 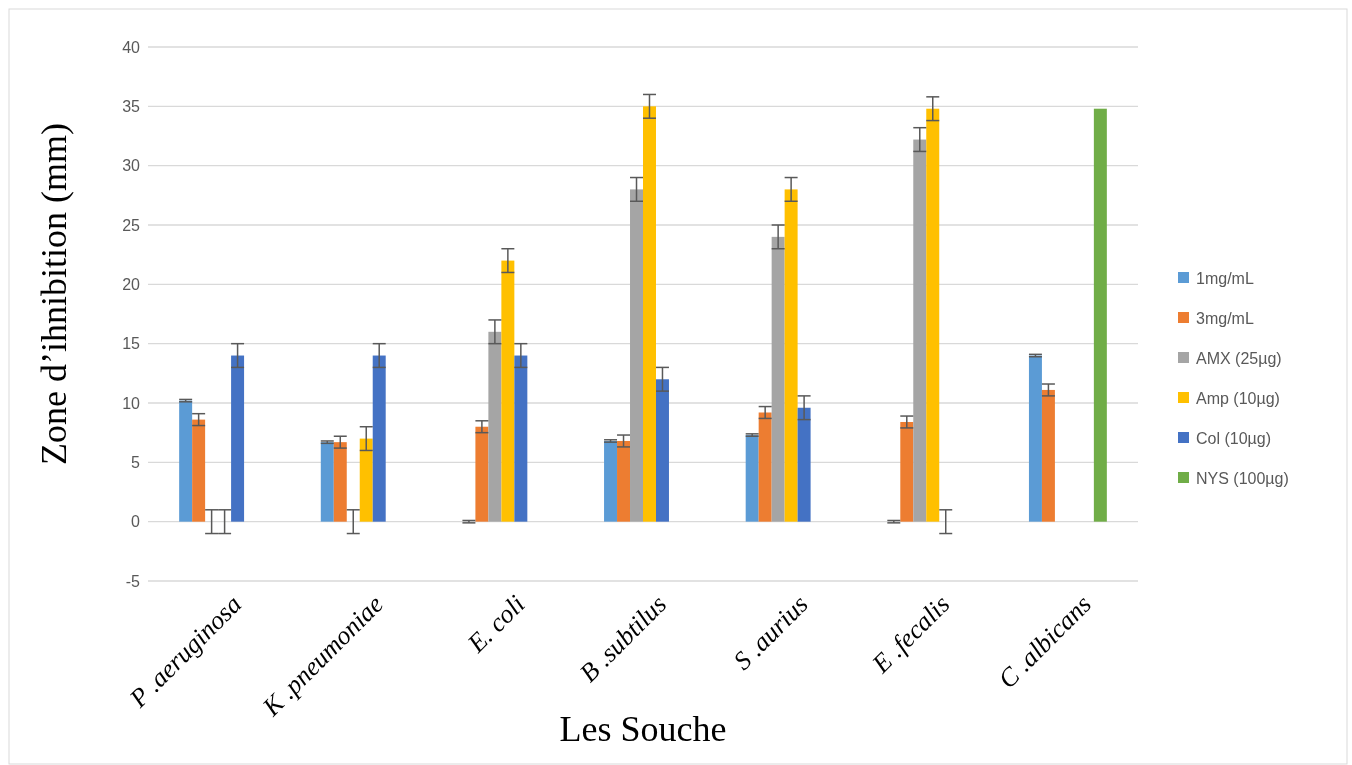 What do you see at coordinates (131, 403) in the screenshot?
I see `y-tick-label: 10` at bounding box center [131, 403].